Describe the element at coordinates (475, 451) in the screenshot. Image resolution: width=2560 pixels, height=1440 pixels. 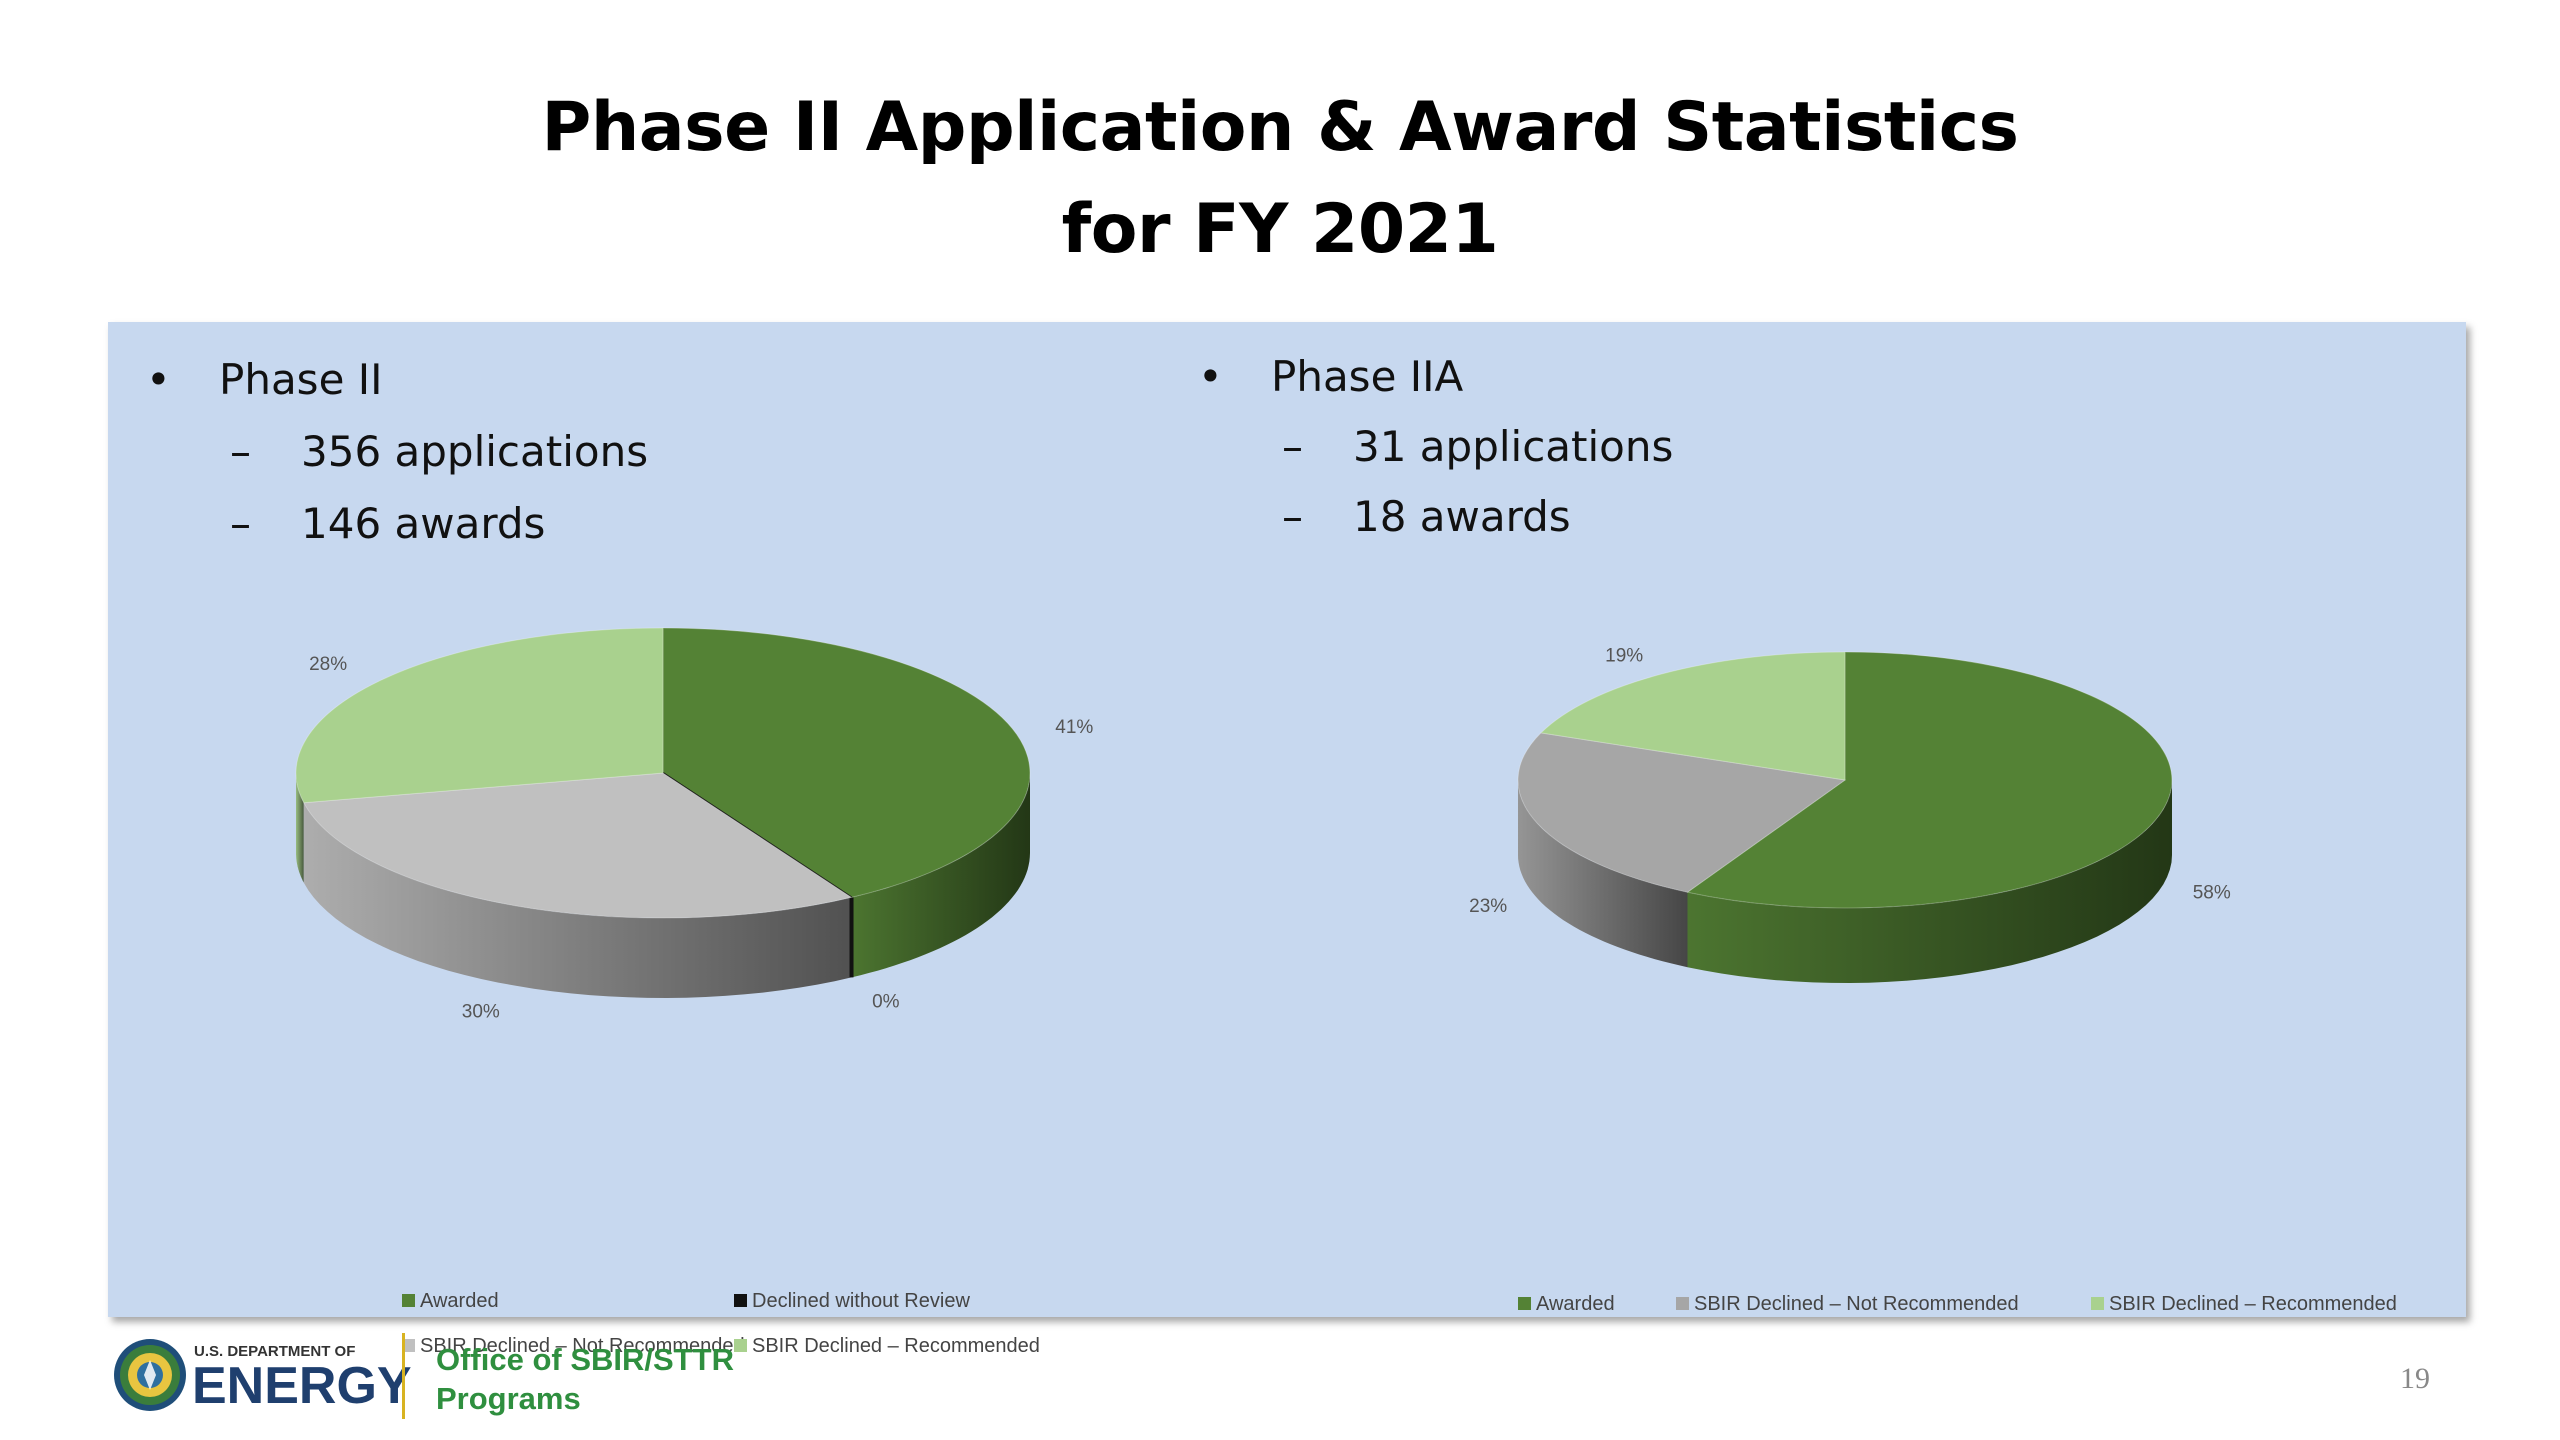
I see `phase-ii-applications: 356 applications` at that location.